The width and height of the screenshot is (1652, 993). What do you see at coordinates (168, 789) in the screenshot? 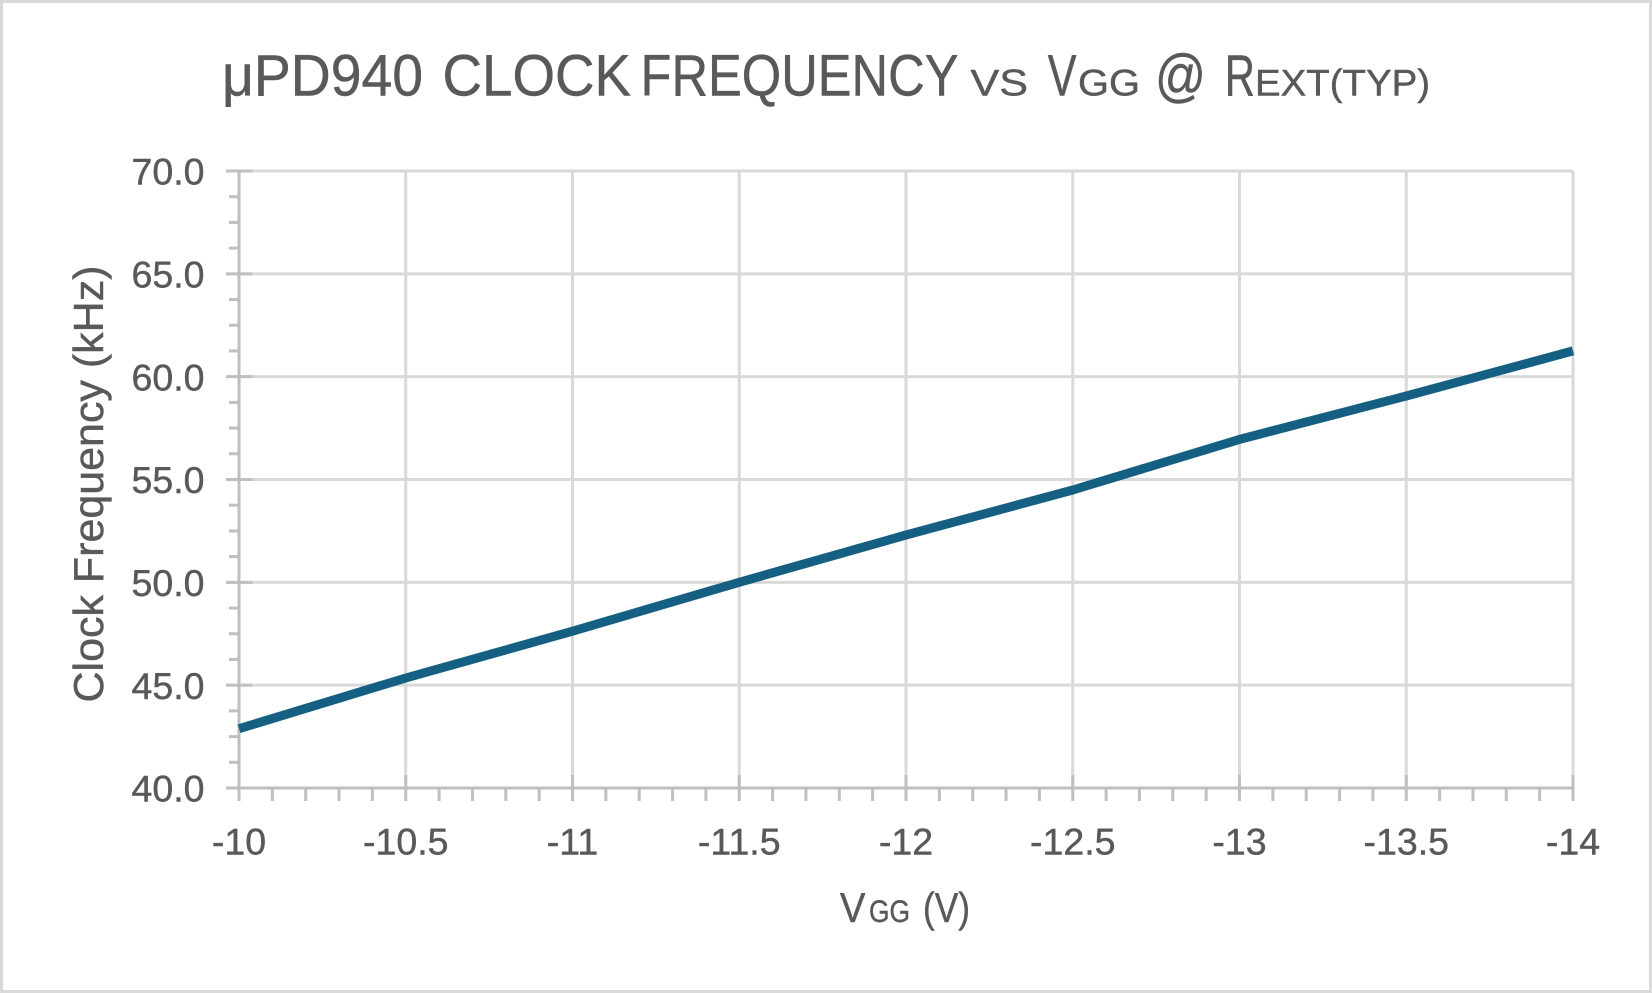
I see `svg-text: 40.0` at bounding box center [168, 789].